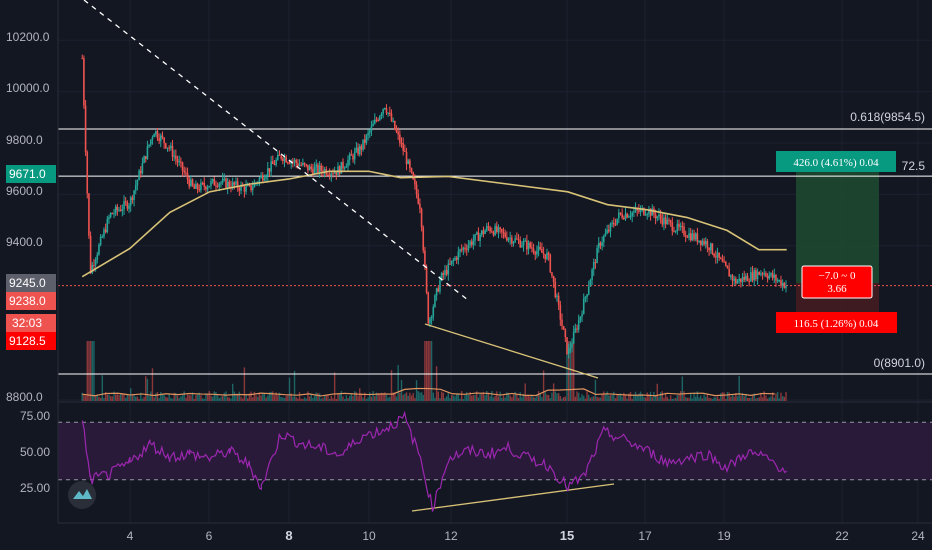 This screenshot has width=932, height=550. Describe the element at coordinates (35, 452) in the screenshot. I see `rsi-axis: 75.00 50.00 25.00` at that location.